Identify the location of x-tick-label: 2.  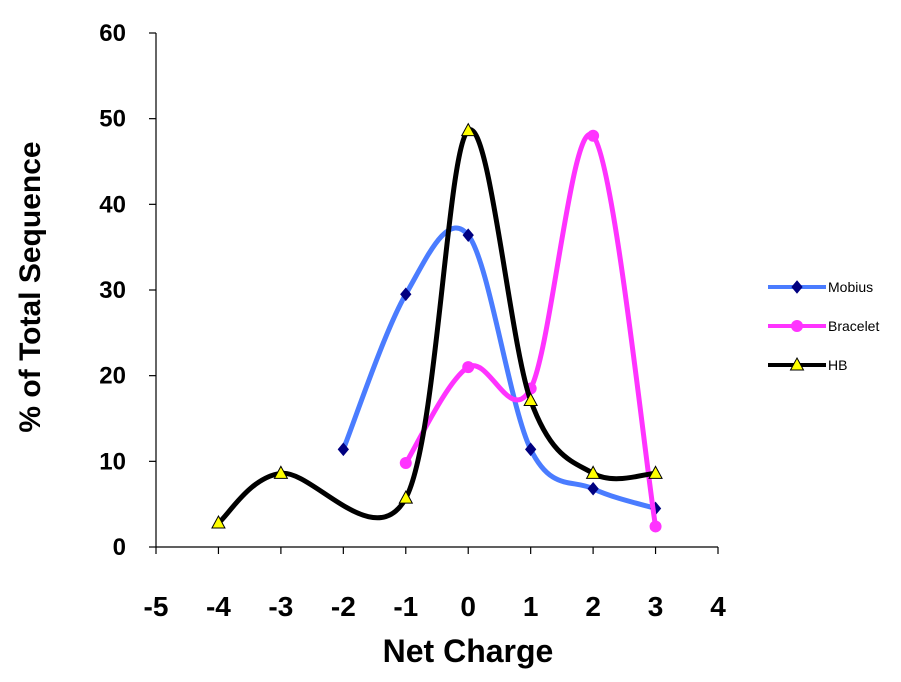
(593, 606).